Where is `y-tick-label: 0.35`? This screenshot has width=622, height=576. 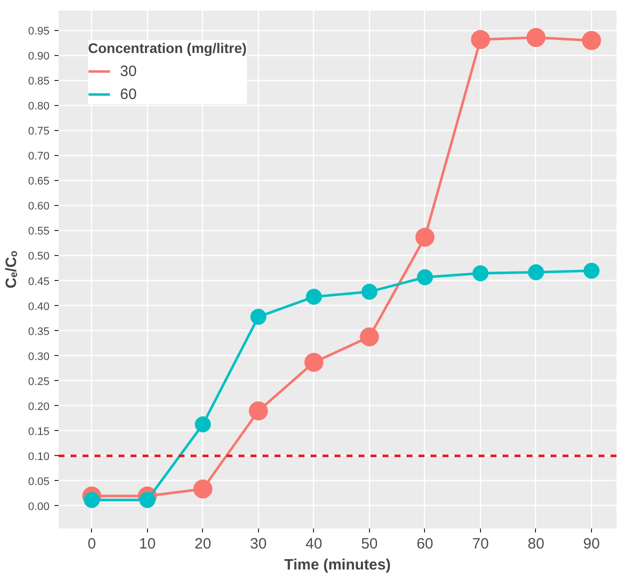
y-tick-label: 0.35 is located at coordinates (39, 332).